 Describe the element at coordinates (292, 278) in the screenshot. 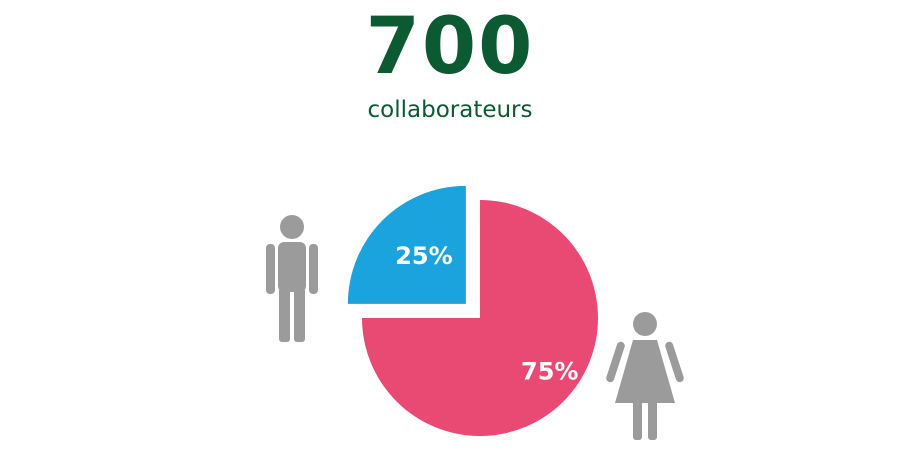

I see `man-icon` at that location.